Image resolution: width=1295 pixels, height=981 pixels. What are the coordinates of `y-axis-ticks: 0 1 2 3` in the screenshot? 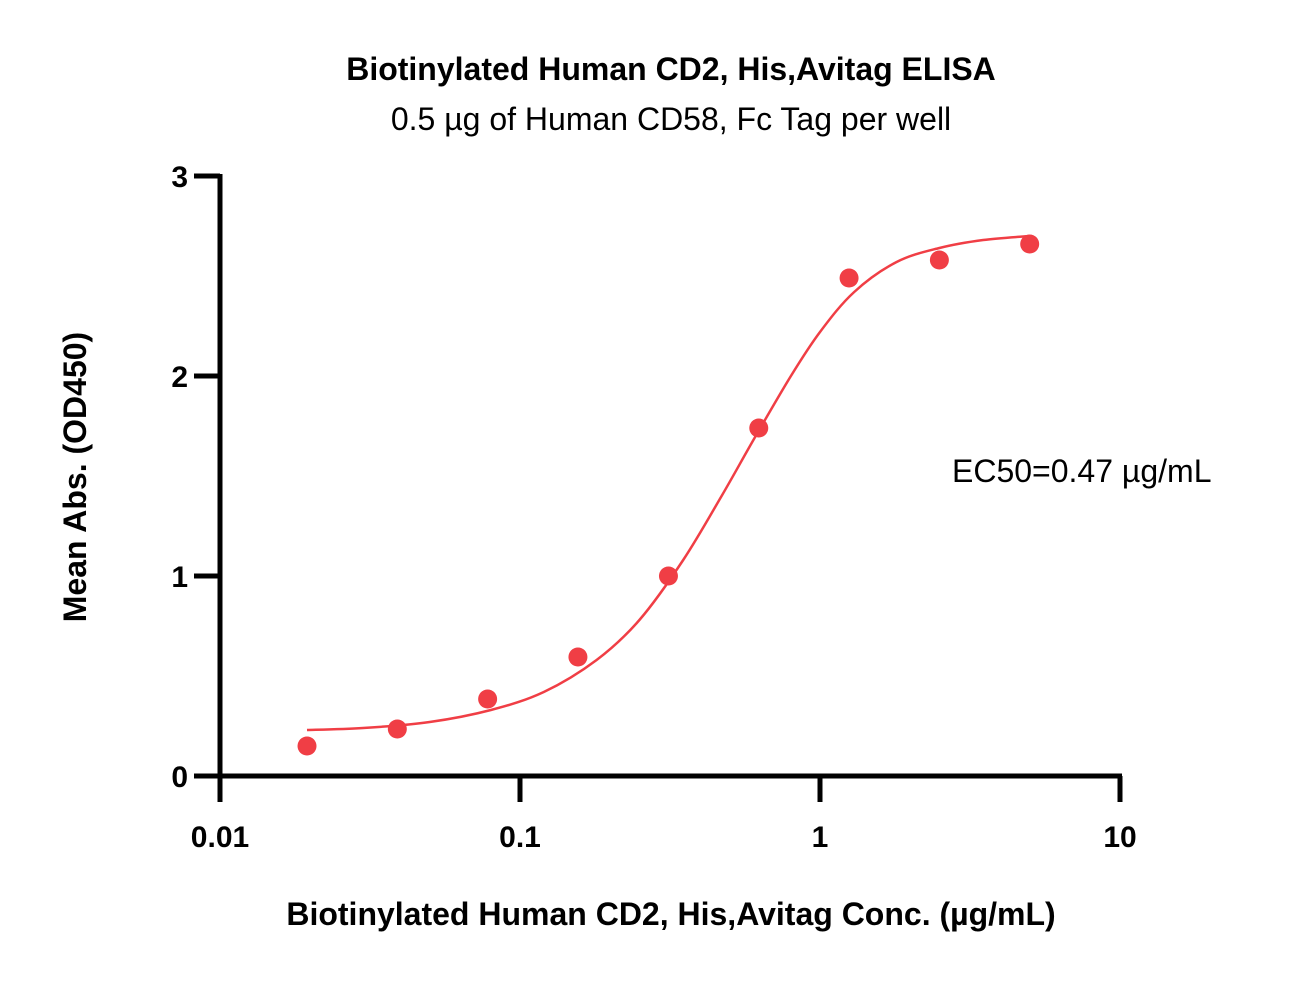 It's located at (195, 477).